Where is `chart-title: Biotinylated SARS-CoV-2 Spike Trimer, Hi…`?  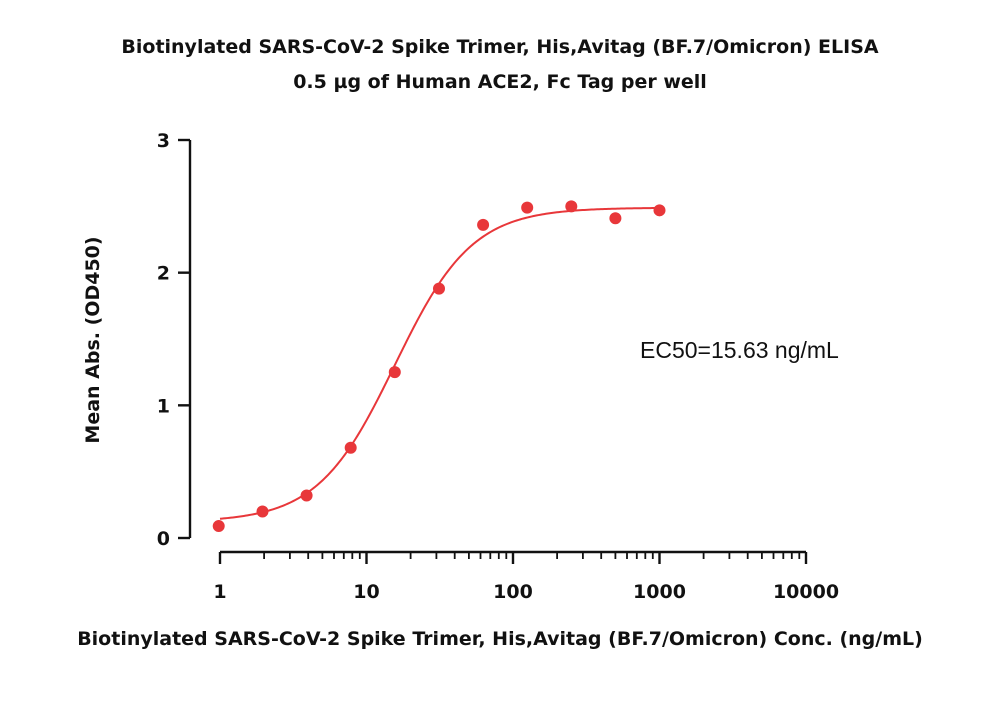
chart-title: Biotinylated SARS-CoV-2 Spike Trimer, Hi… is located at coordinates (500, 47).